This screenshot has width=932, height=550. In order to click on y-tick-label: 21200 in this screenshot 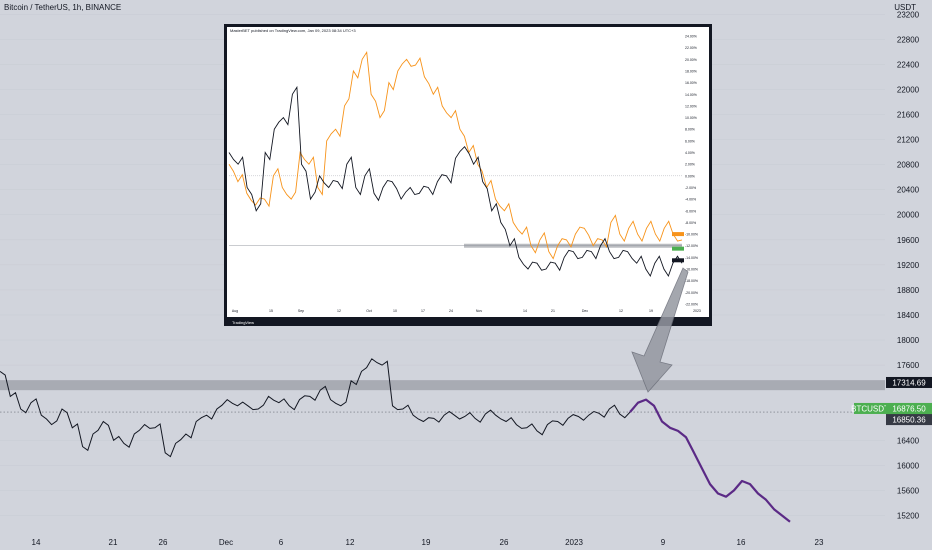, I will do `click(908, 140)`.